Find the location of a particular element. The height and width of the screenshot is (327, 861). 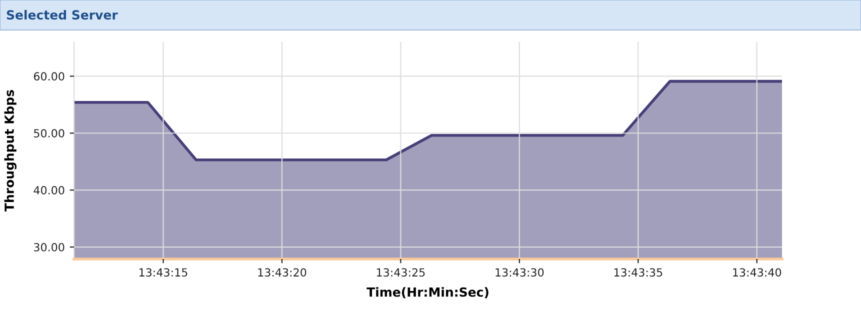

y-axis-title: Throughput Kbps is located at coordinates (10, 151).